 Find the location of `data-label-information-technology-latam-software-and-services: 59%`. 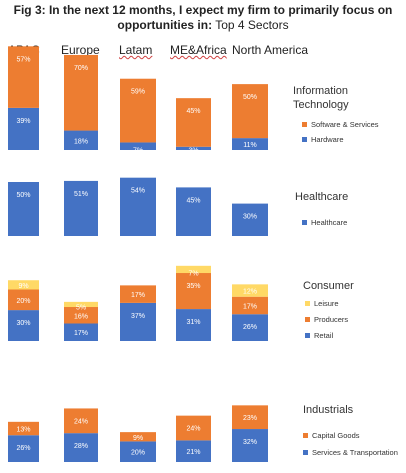

data-label-information-technology-latam-software-and-services: 59% is located at coordinates (138, 92).